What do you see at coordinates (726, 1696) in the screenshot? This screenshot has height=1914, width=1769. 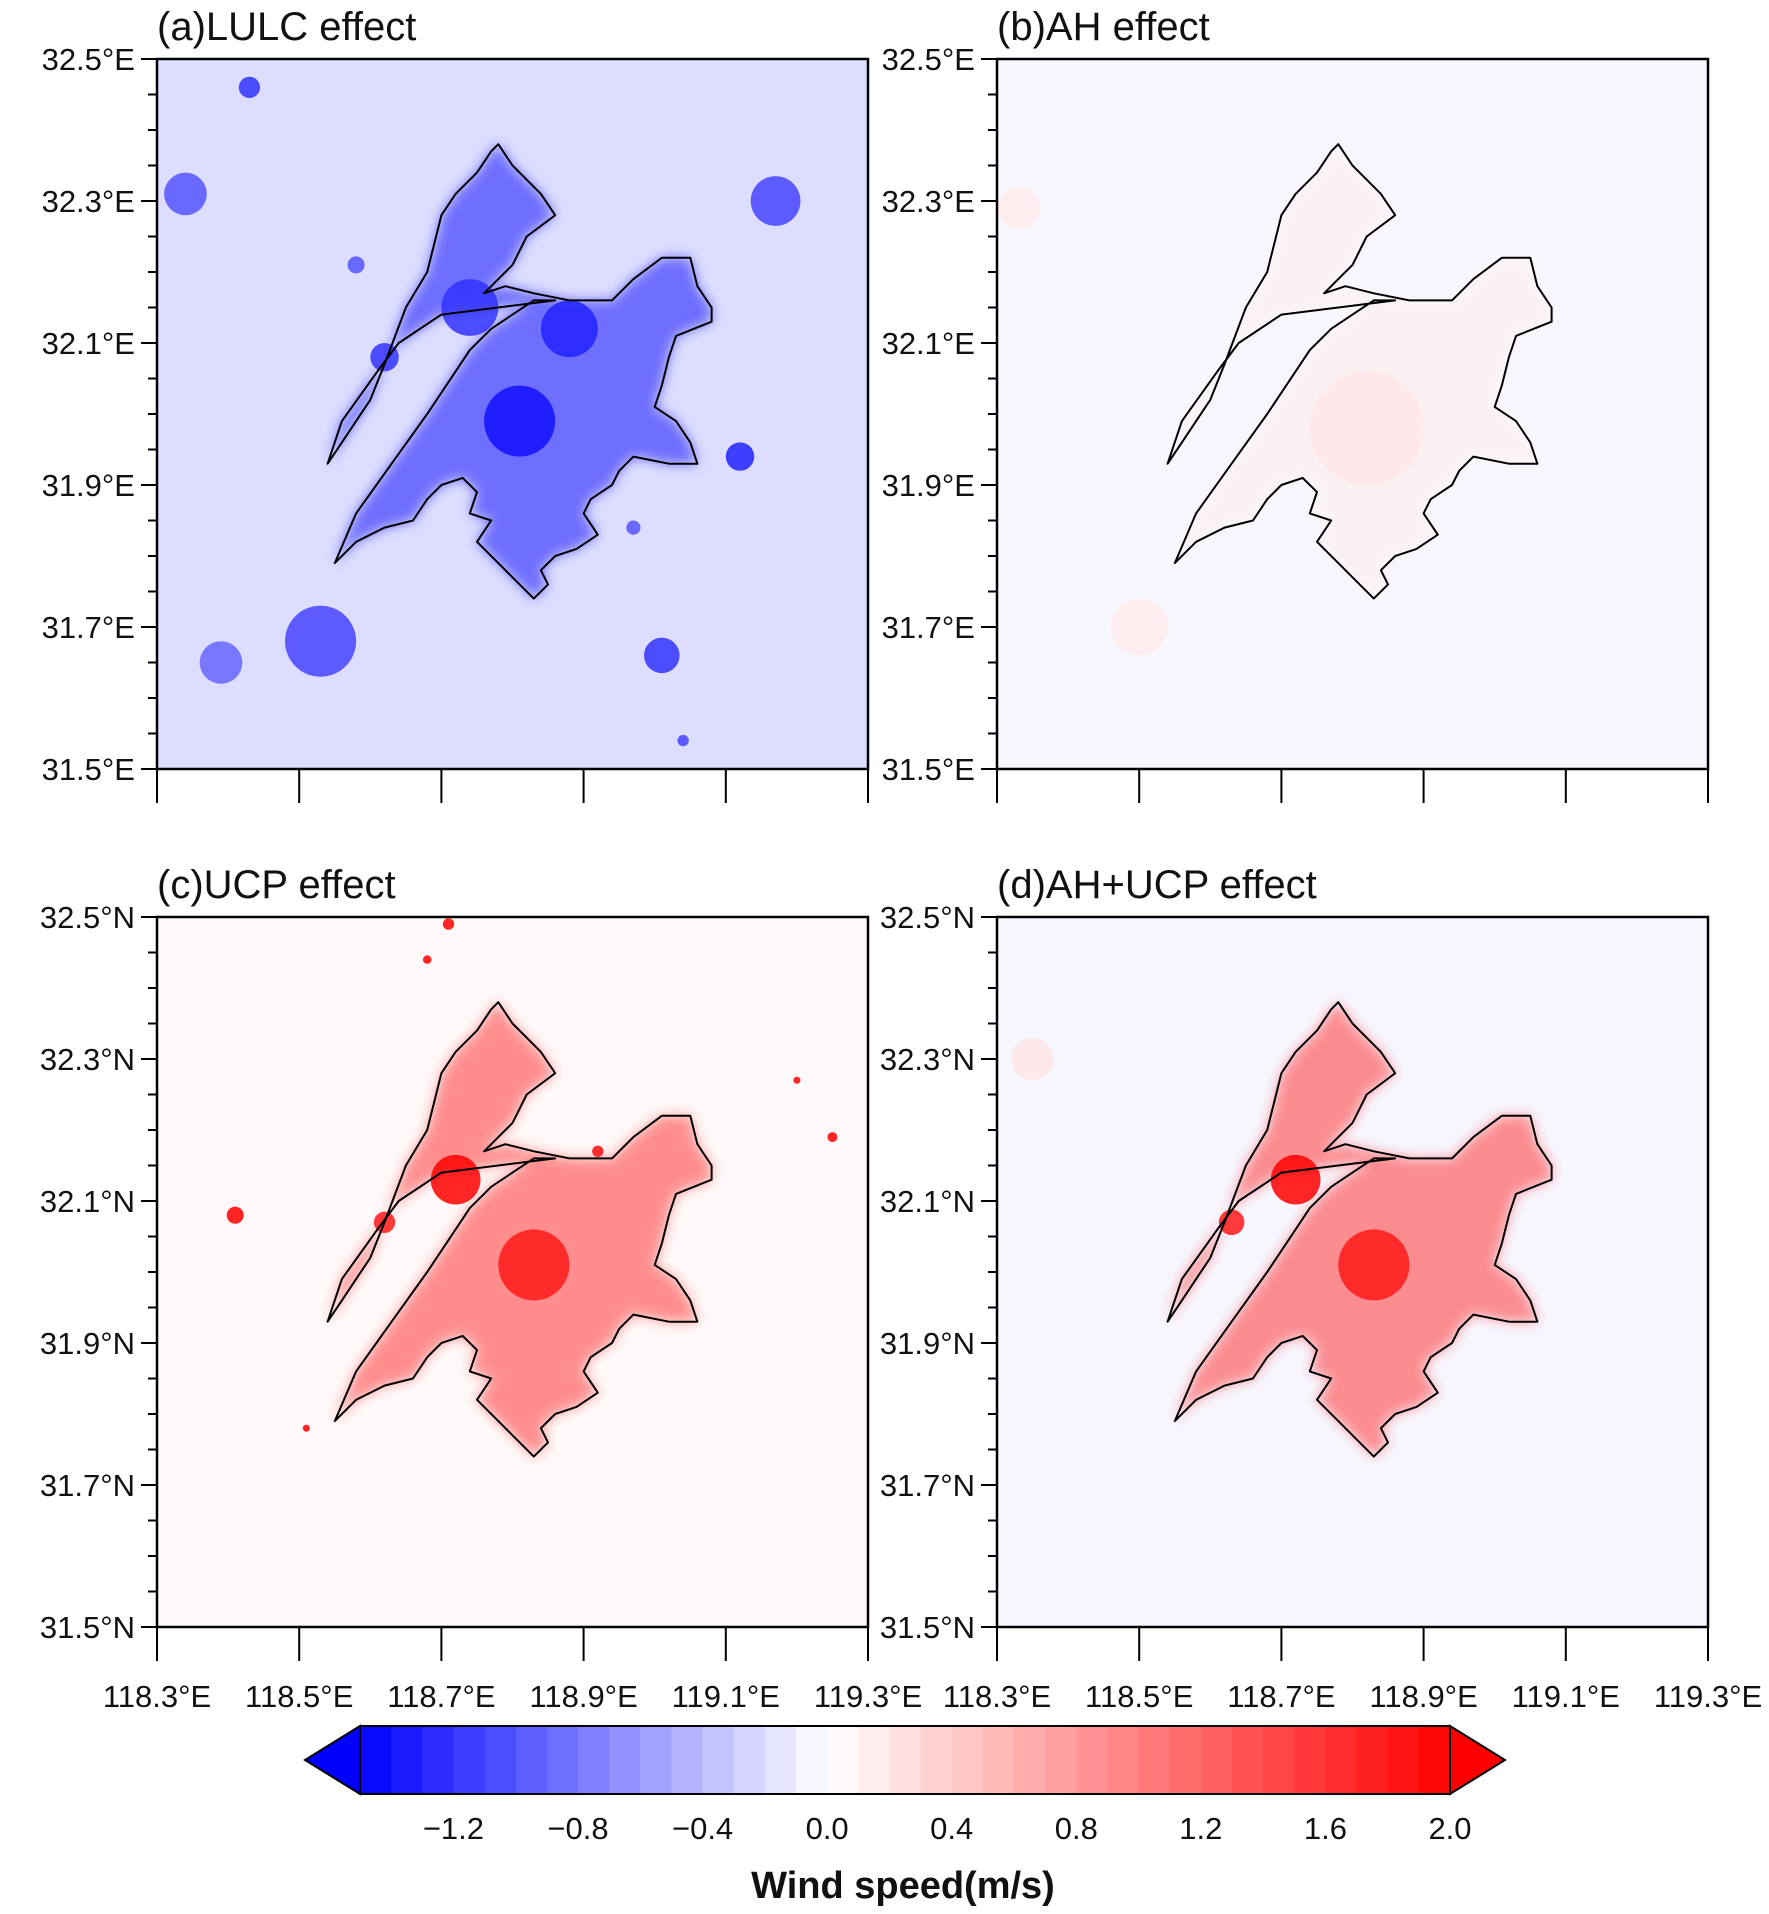 I see `panel-c-x-tick-label: 119.1°E` at bounding box center [726, 1696].